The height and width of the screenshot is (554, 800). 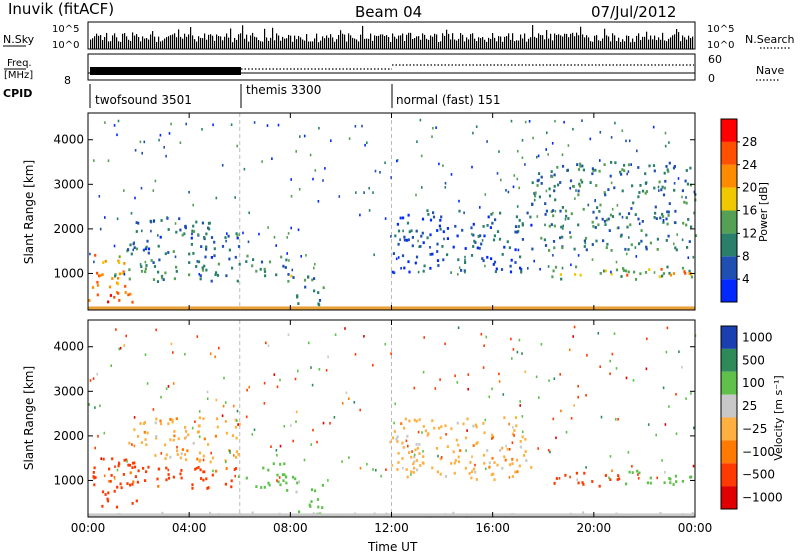 What do you see at coordinates (392, 37) in the screenshot?
I see `nsky-bars` at bounding box center [392, 37].